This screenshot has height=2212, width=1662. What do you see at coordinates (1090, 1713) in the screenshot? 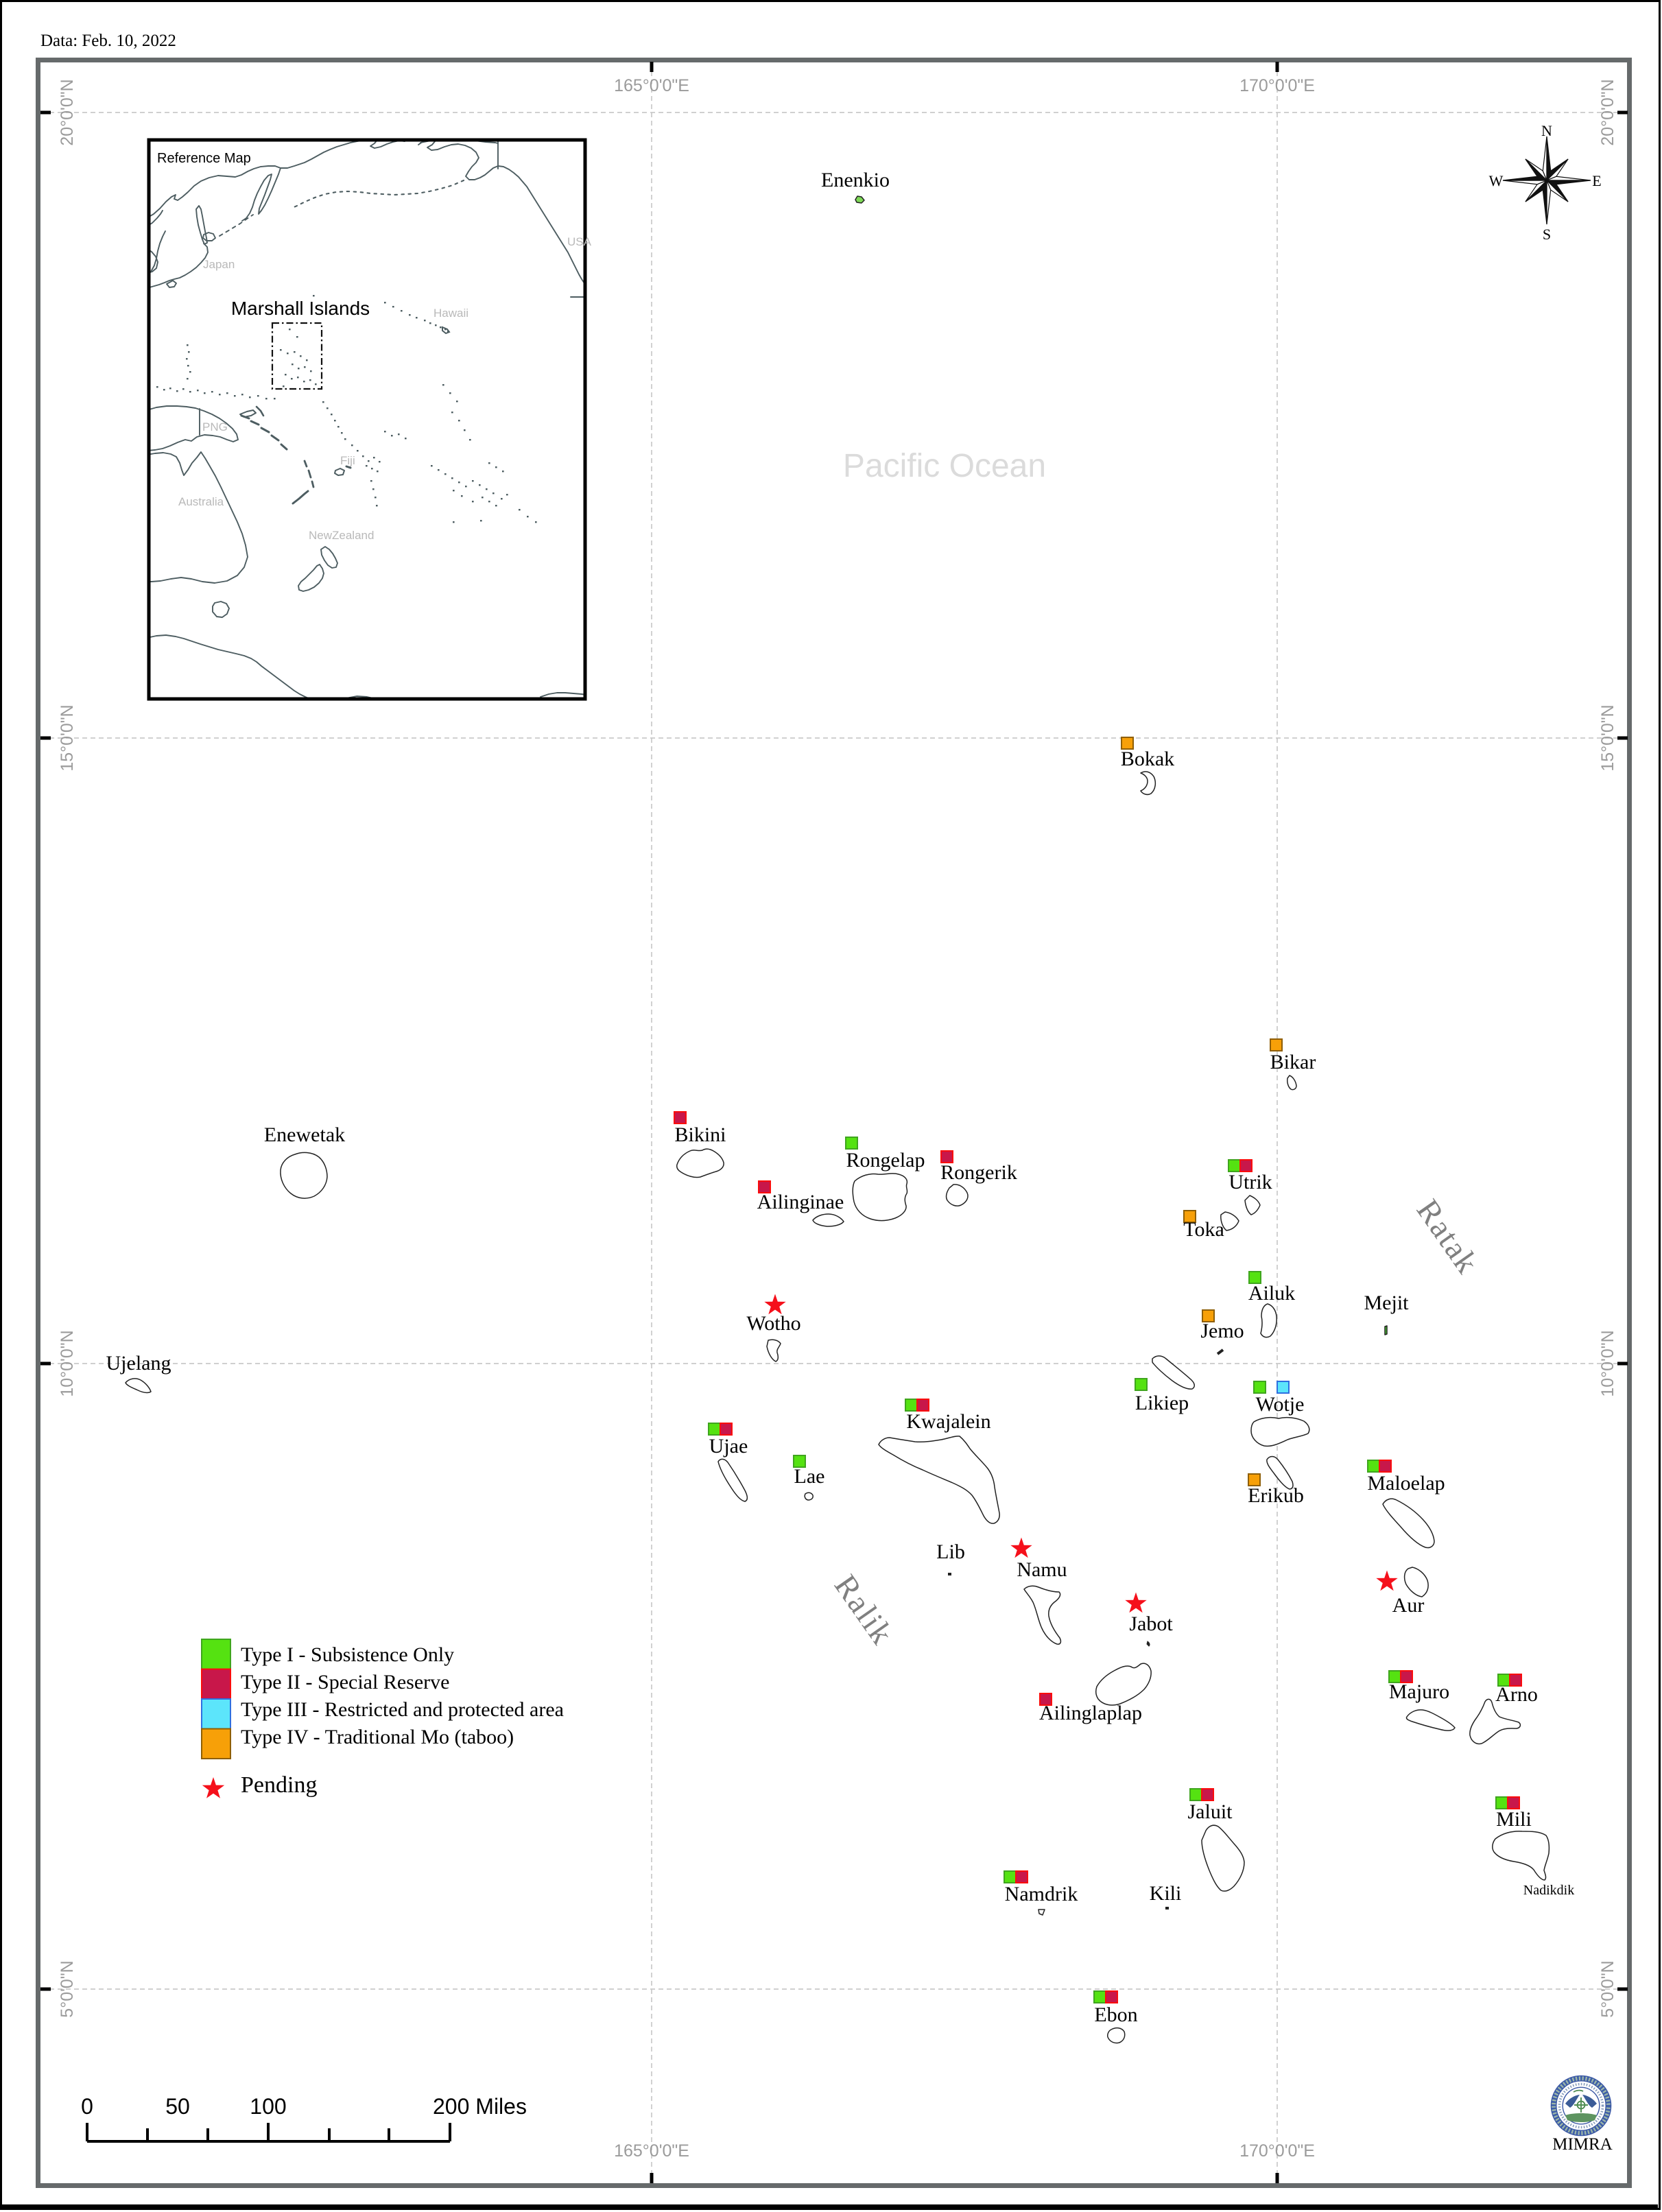
I see `svg-text: Ailinglaplap` at bounding box center [1090, 1713].